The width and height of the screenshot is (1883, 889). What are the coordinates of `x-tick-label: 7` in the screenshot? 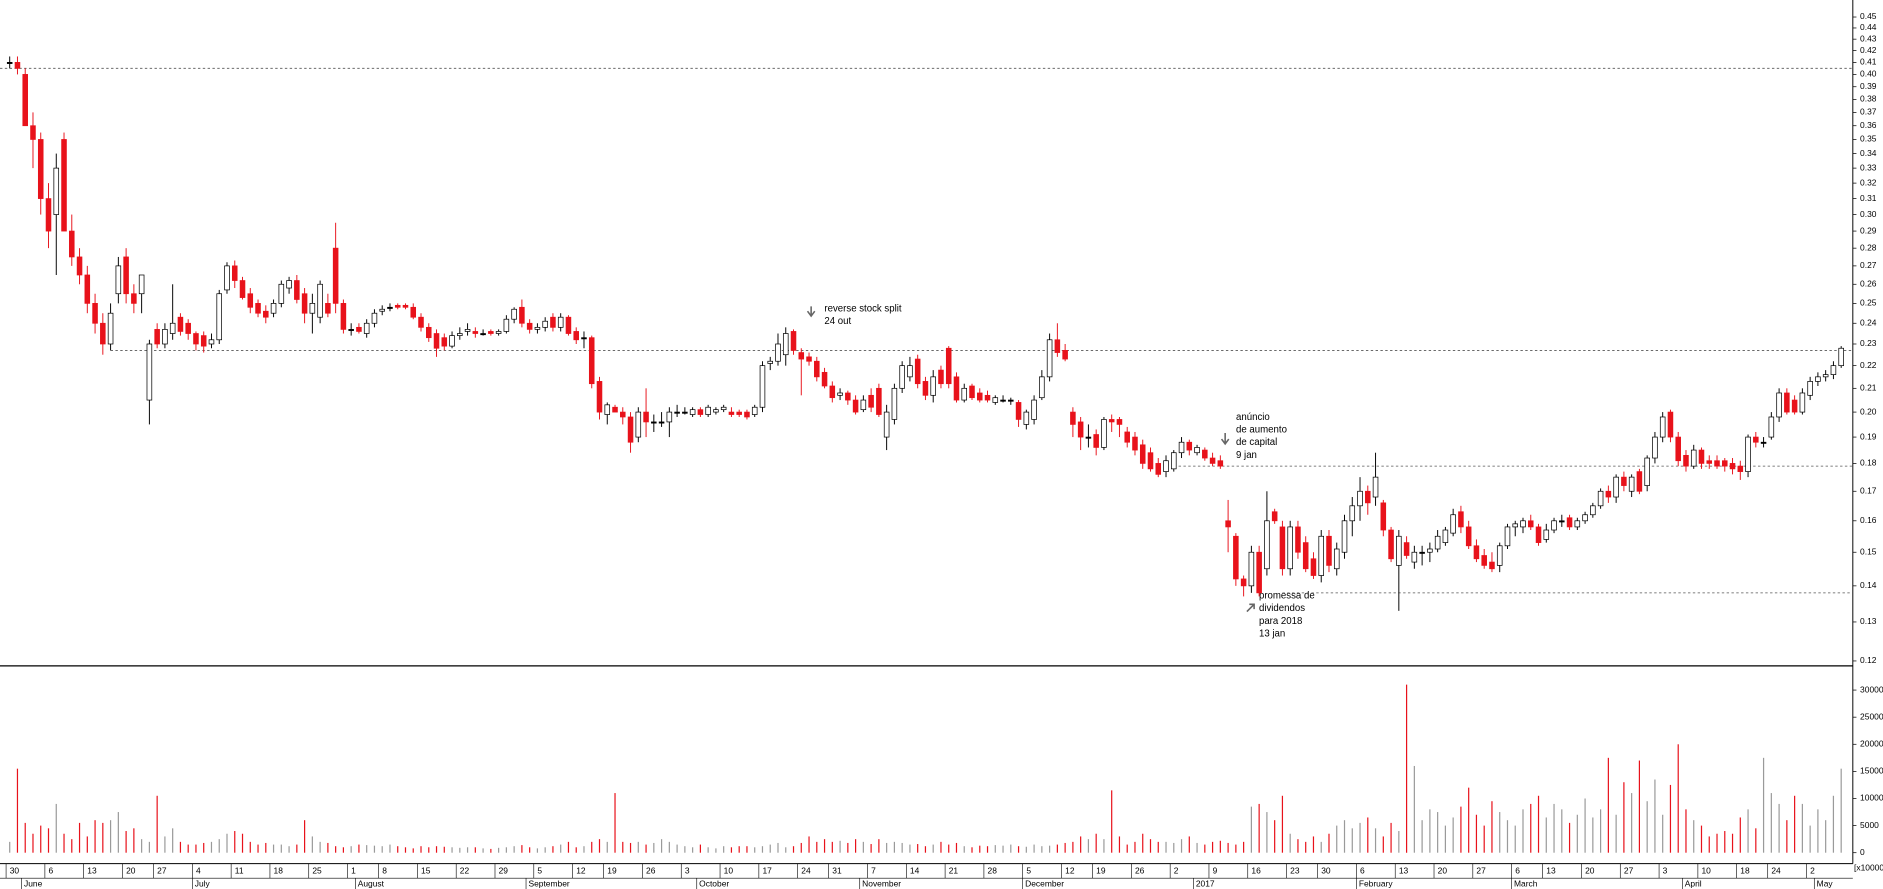 It's located at (873, 871).